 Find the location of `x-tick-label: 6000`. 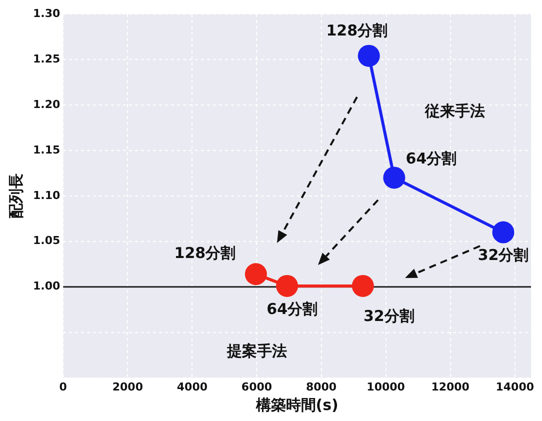

x-tick-label: 6000 is located at coordinates (256, 387).